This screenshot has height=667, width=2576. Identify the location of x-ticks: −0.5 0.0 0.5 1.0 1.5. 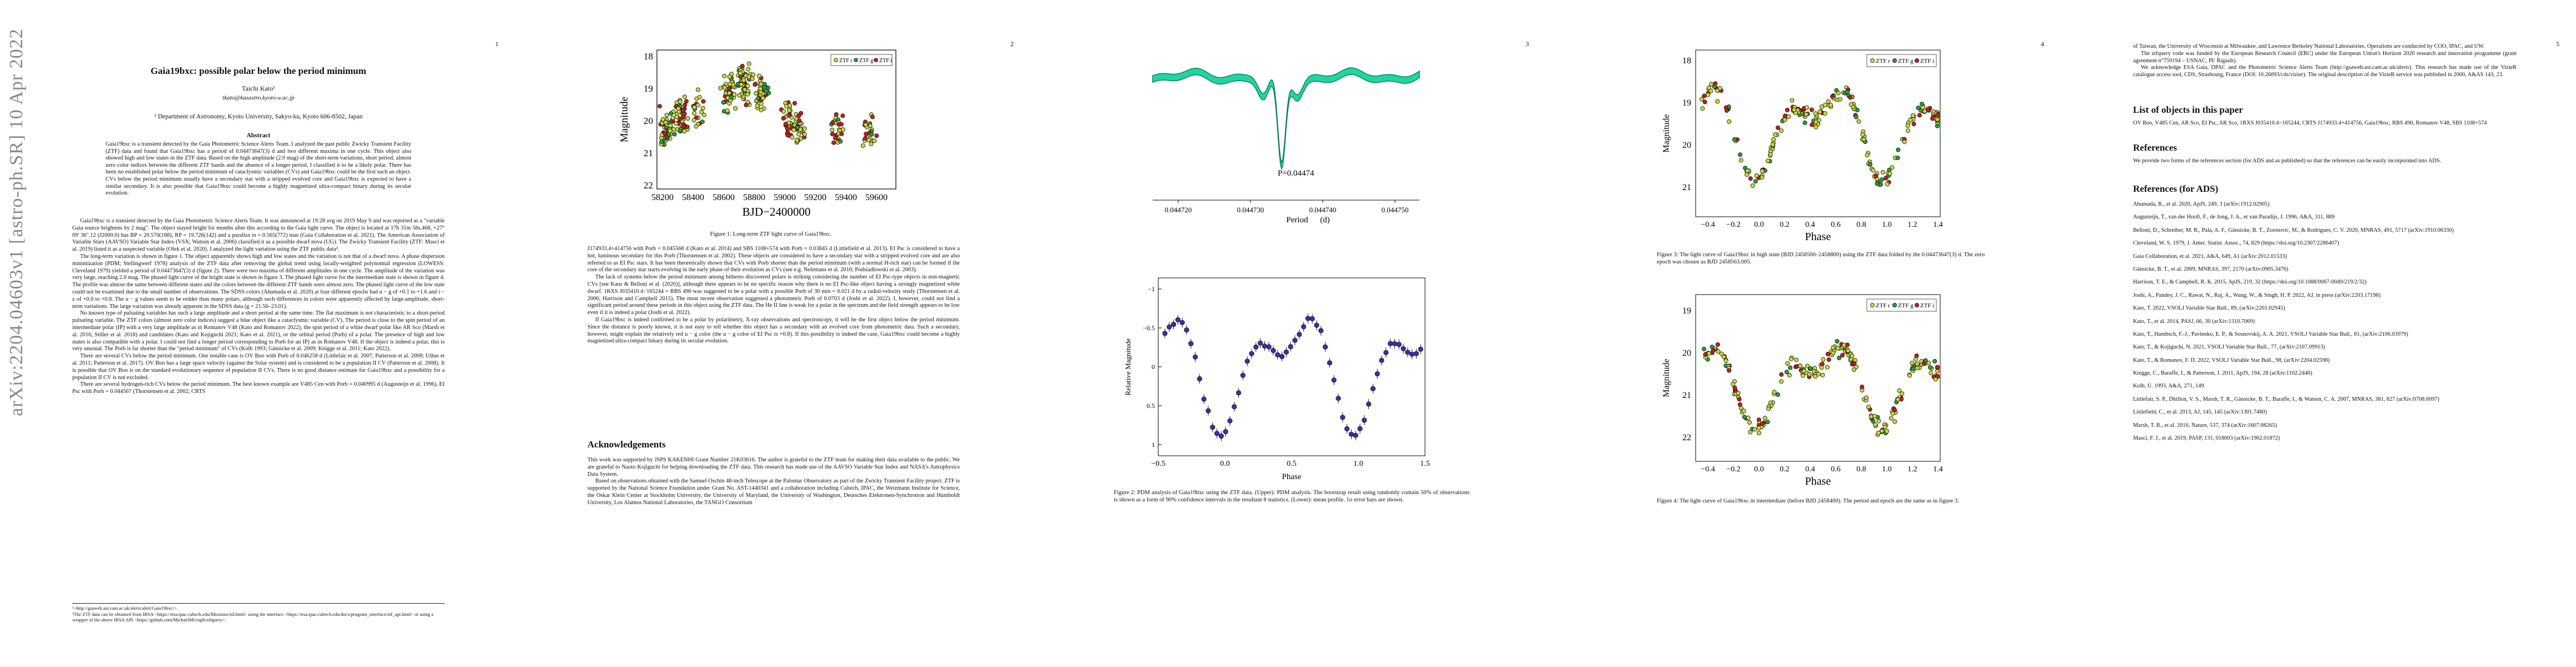
(1290, 464).